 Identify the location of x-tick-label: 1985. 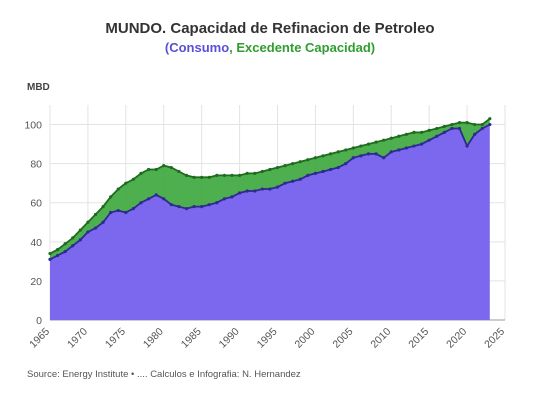
(191, 338).